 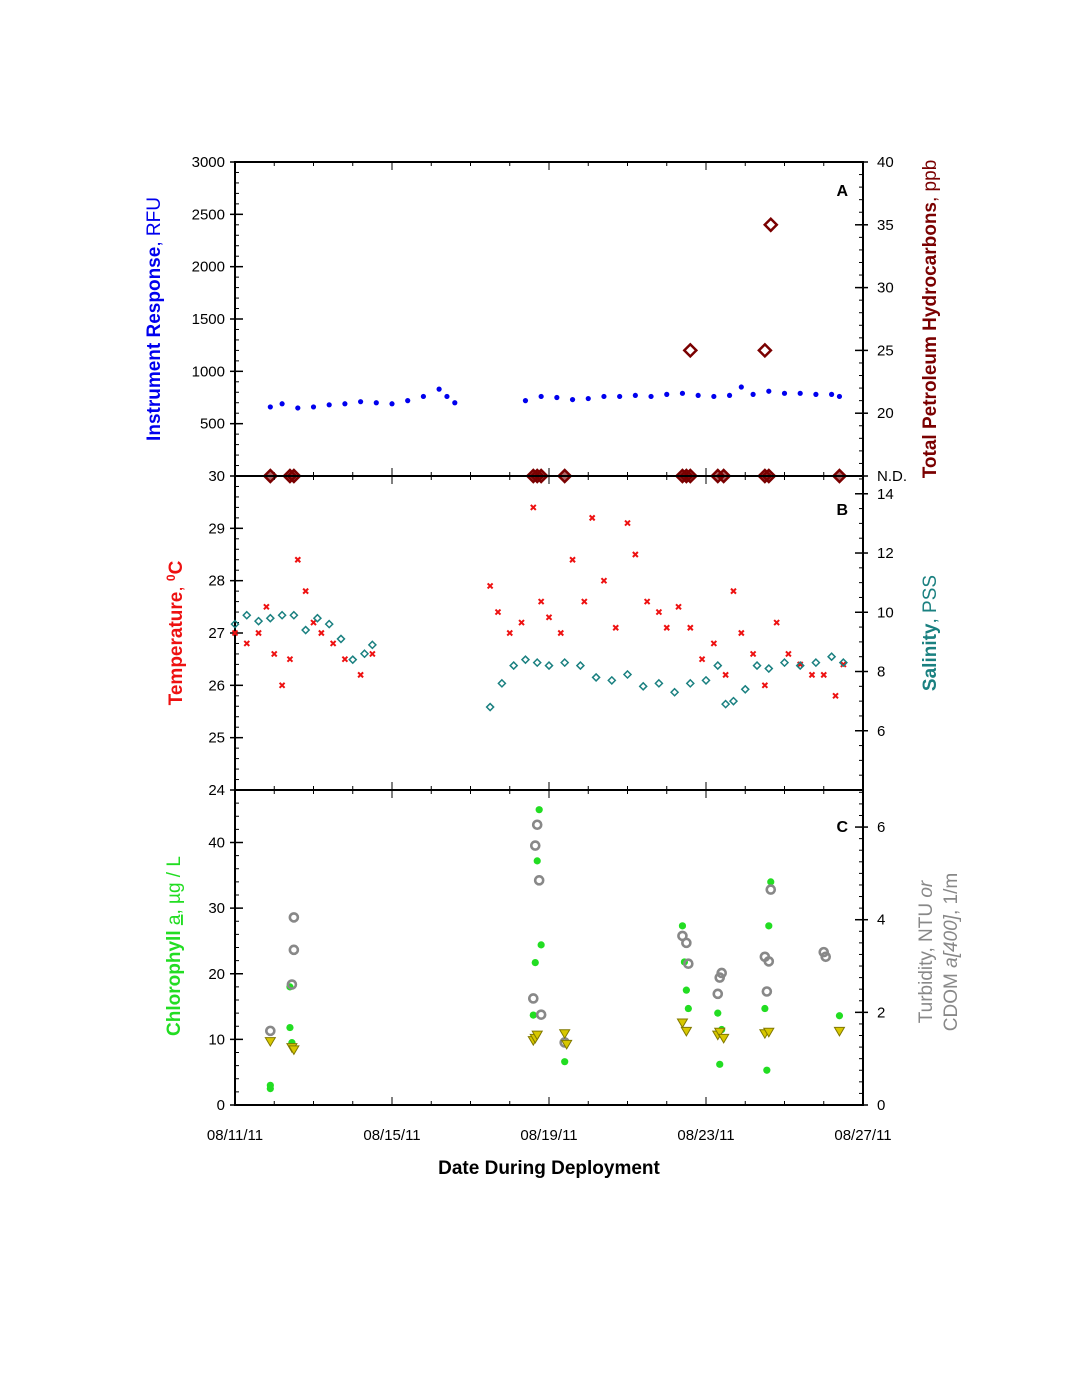 What do you see at coordinates (885, 553) in the screenshot?
I see `right-tick-label: 12` at bounding box center [885, 553].